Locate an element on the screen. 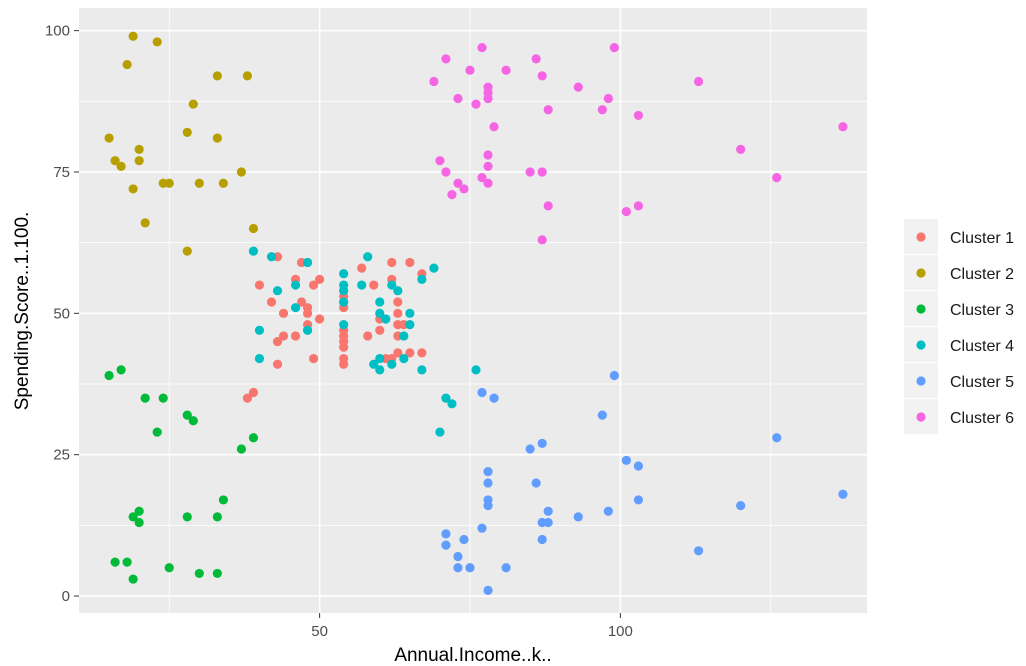 The image size is (1026, 666). legend-label-cluster-6: Cluster 6 is located at coordinates (982, 418).